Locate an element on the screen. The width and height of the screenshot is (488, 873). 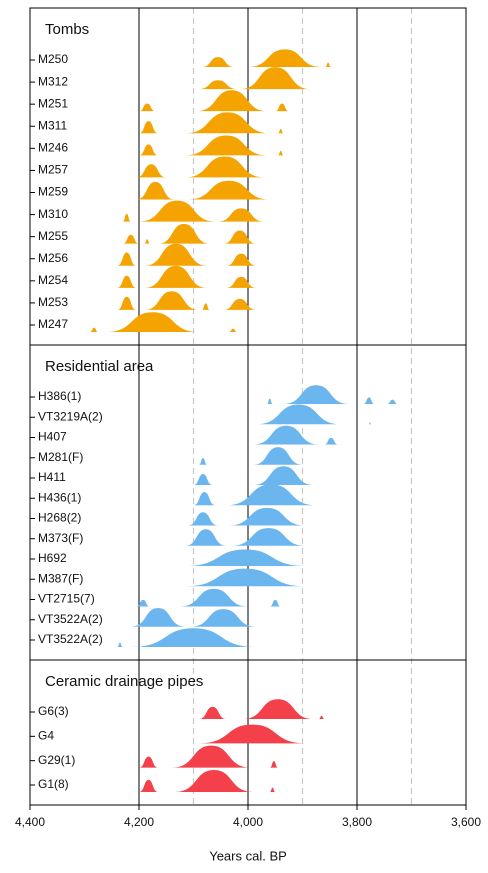
x-axis-label: Years cal. BP is located at coordinates (248, 855).